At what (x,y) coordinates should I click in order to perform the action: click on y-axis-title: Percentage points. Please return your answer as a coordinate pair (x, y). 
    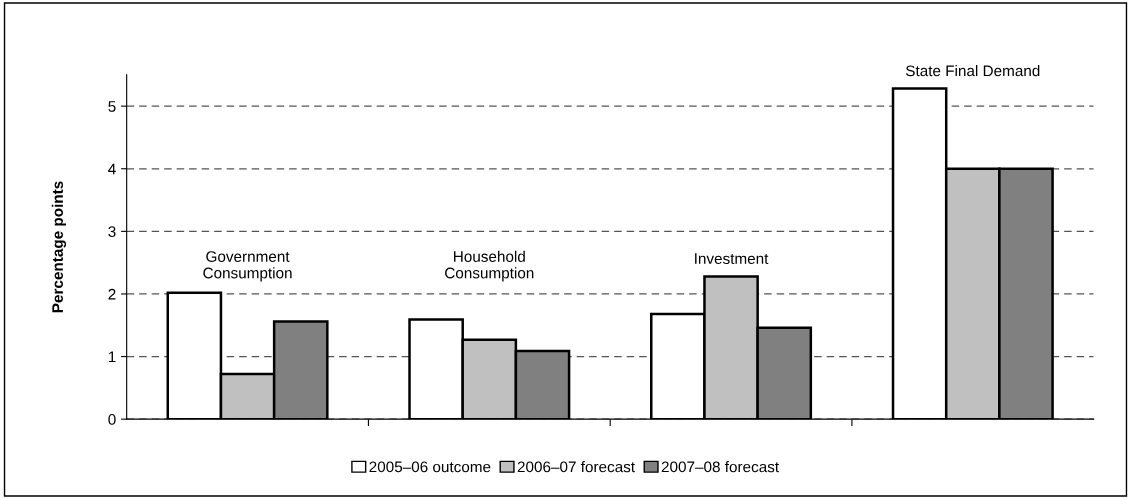
    Looking at the image, I should click on (59, 247).